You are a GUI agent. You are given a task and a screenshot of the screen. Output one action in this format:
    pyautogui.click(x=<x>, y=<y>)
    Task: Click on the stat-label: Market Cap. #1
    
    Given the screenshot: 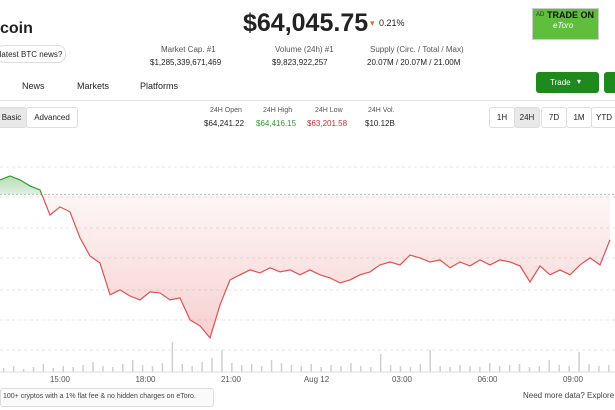 What is the action you would take?
    pyautogui.click(x=188, y=49)
    